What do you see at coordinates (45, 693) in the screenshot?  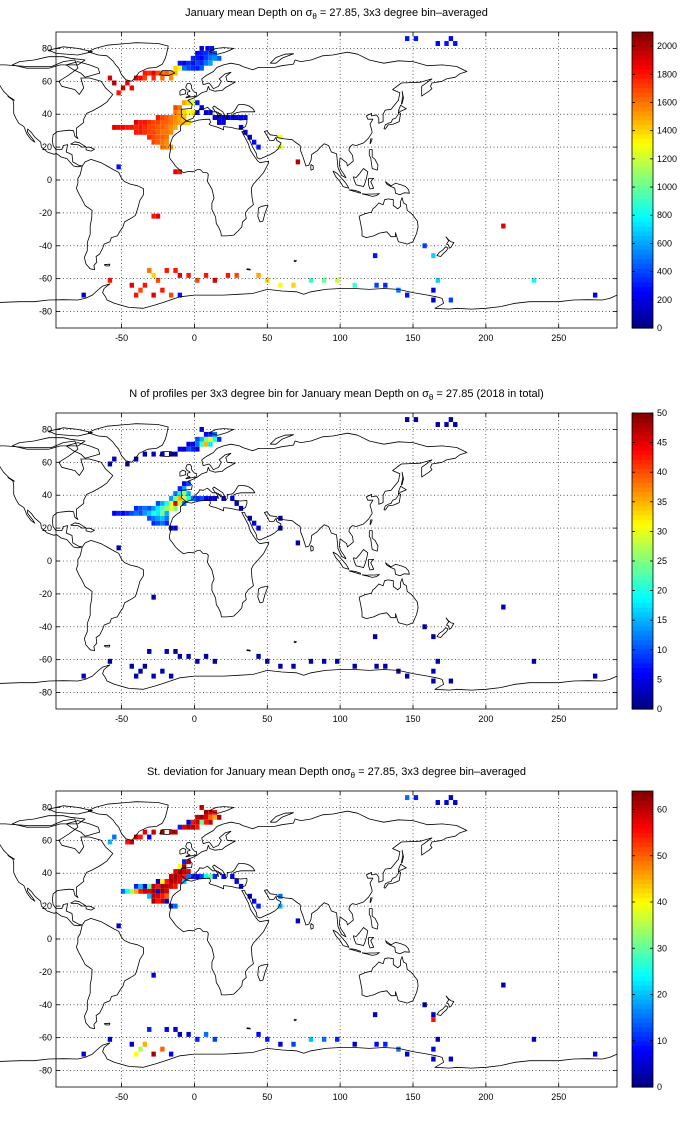 I see `y-tick-label: -80` at bounding box center [45, 693].